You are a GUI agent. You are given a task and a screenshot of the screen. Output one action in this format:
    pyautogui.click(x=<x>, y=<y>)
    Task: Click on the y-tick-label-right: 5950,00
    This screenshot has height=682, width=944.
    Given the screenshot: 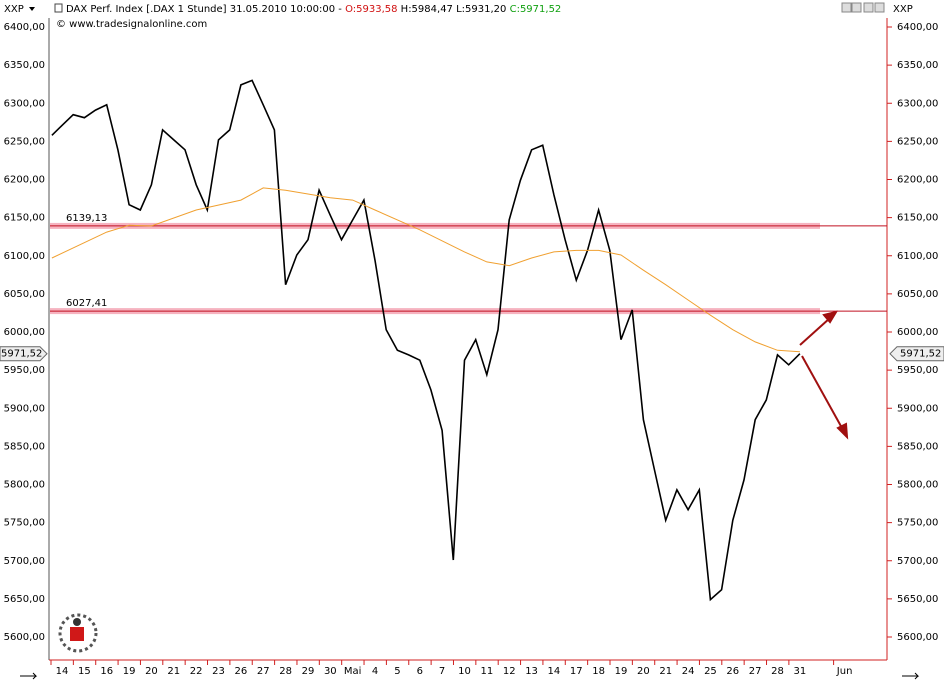 What is the action you would take?
    pyautogui.click(x=917, y=370)
    